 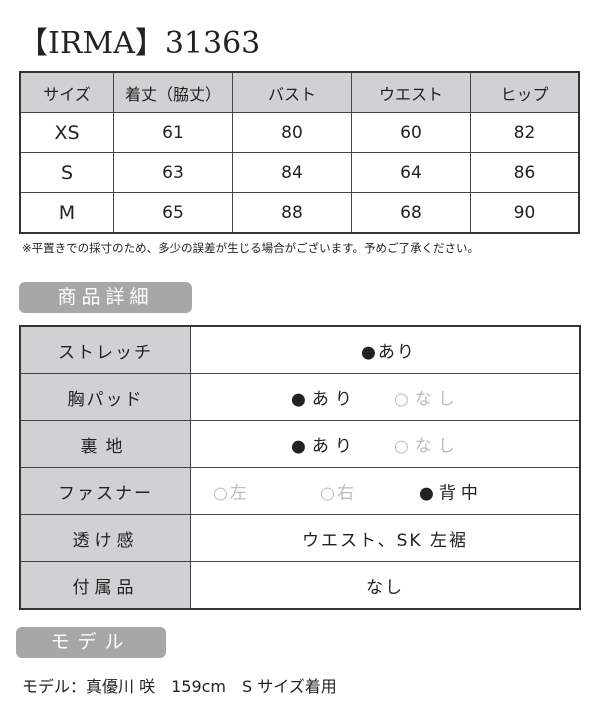 I want to click on value: ○左 ○右 ●背中, so click(x=385, y=491).